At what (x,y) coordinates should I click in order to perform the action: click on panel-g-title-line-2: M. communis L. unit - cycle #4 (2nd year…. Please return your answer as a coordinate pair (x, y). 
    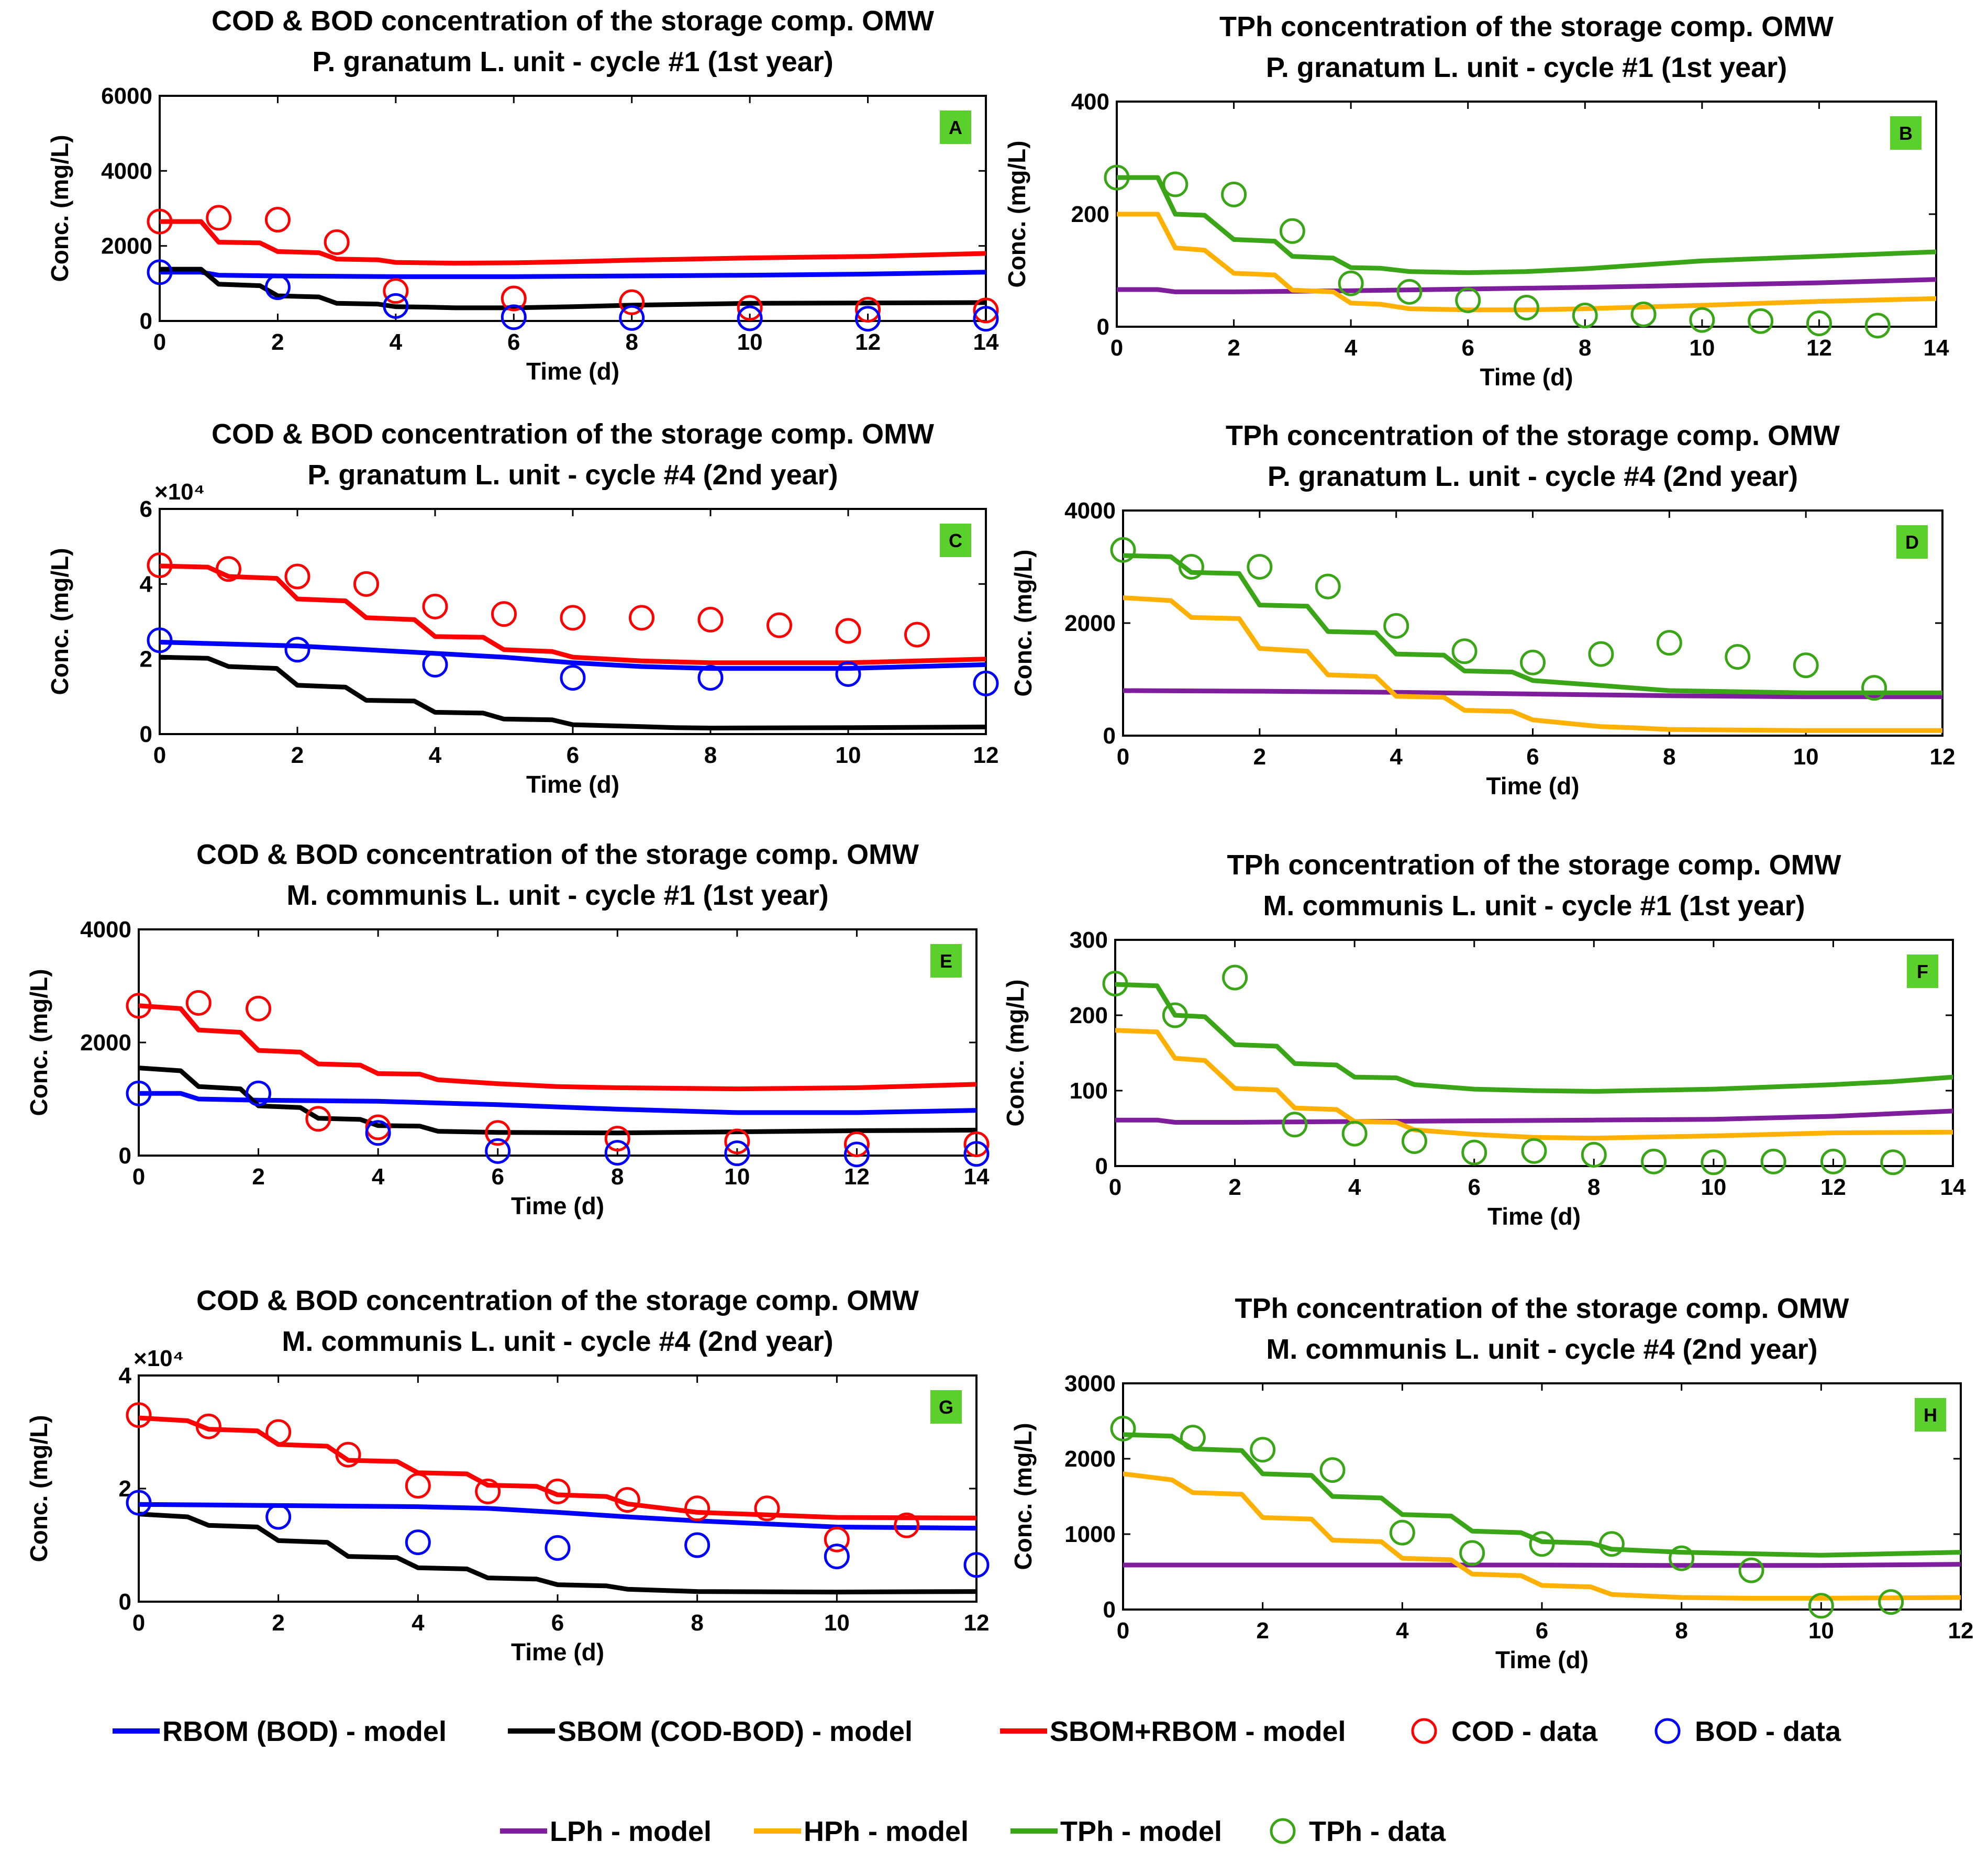
    Looking at the image, I should click on (557, 1341).